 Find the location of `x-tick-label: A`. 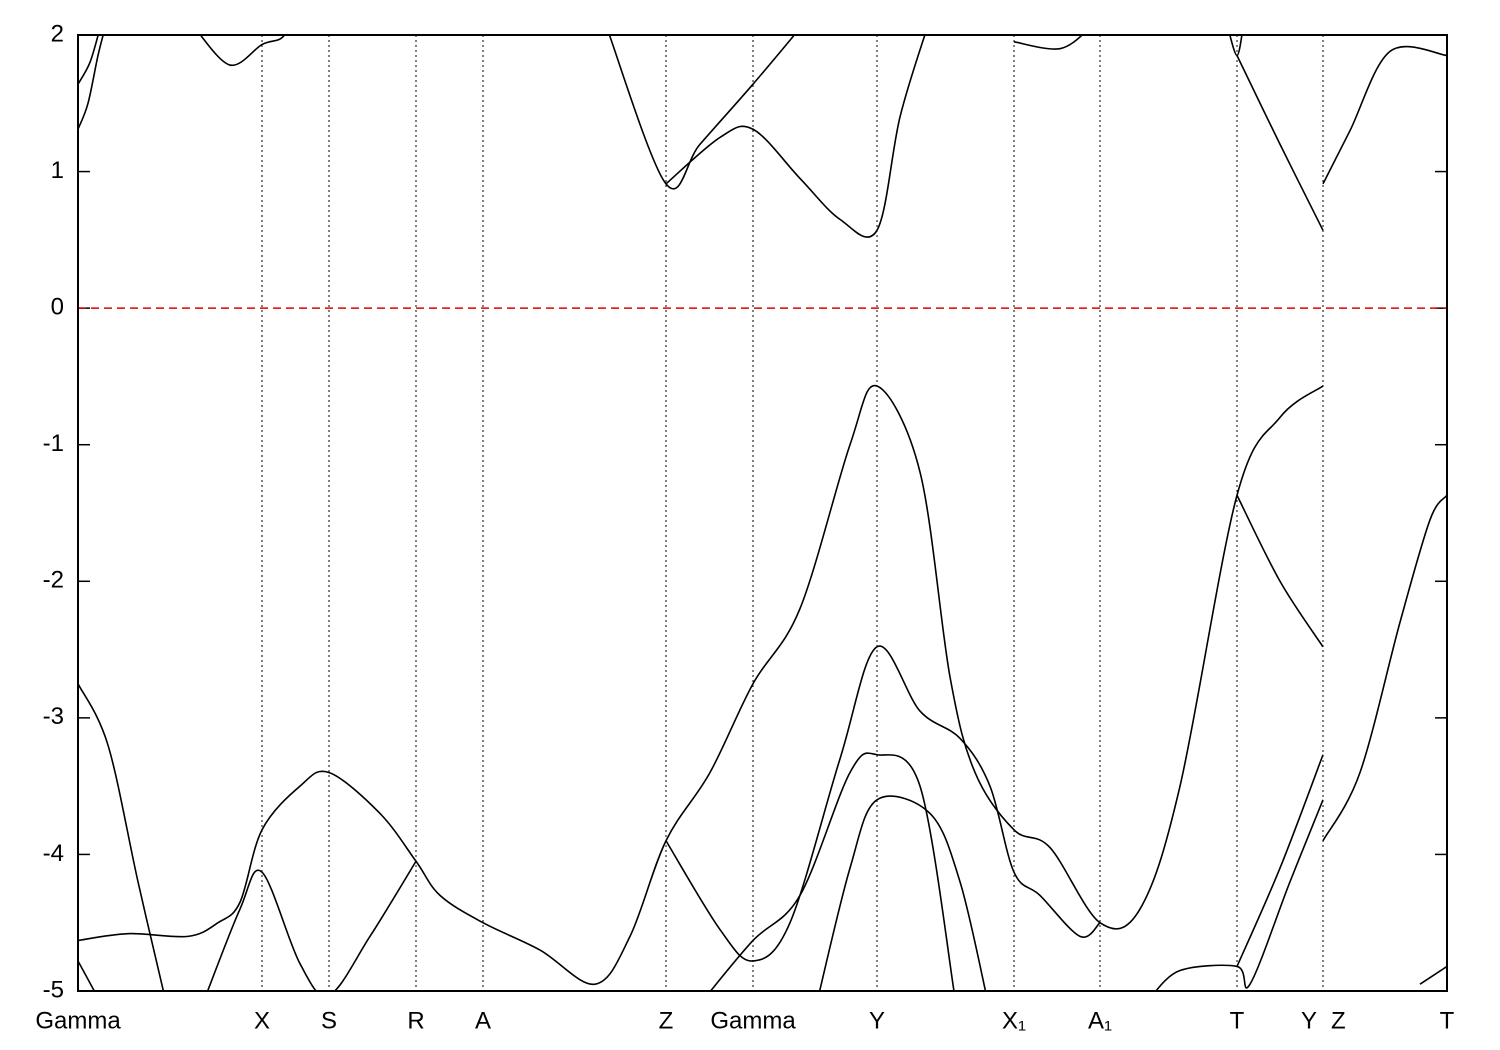

x-tick-label: A is located at coordinates (483, 1020).